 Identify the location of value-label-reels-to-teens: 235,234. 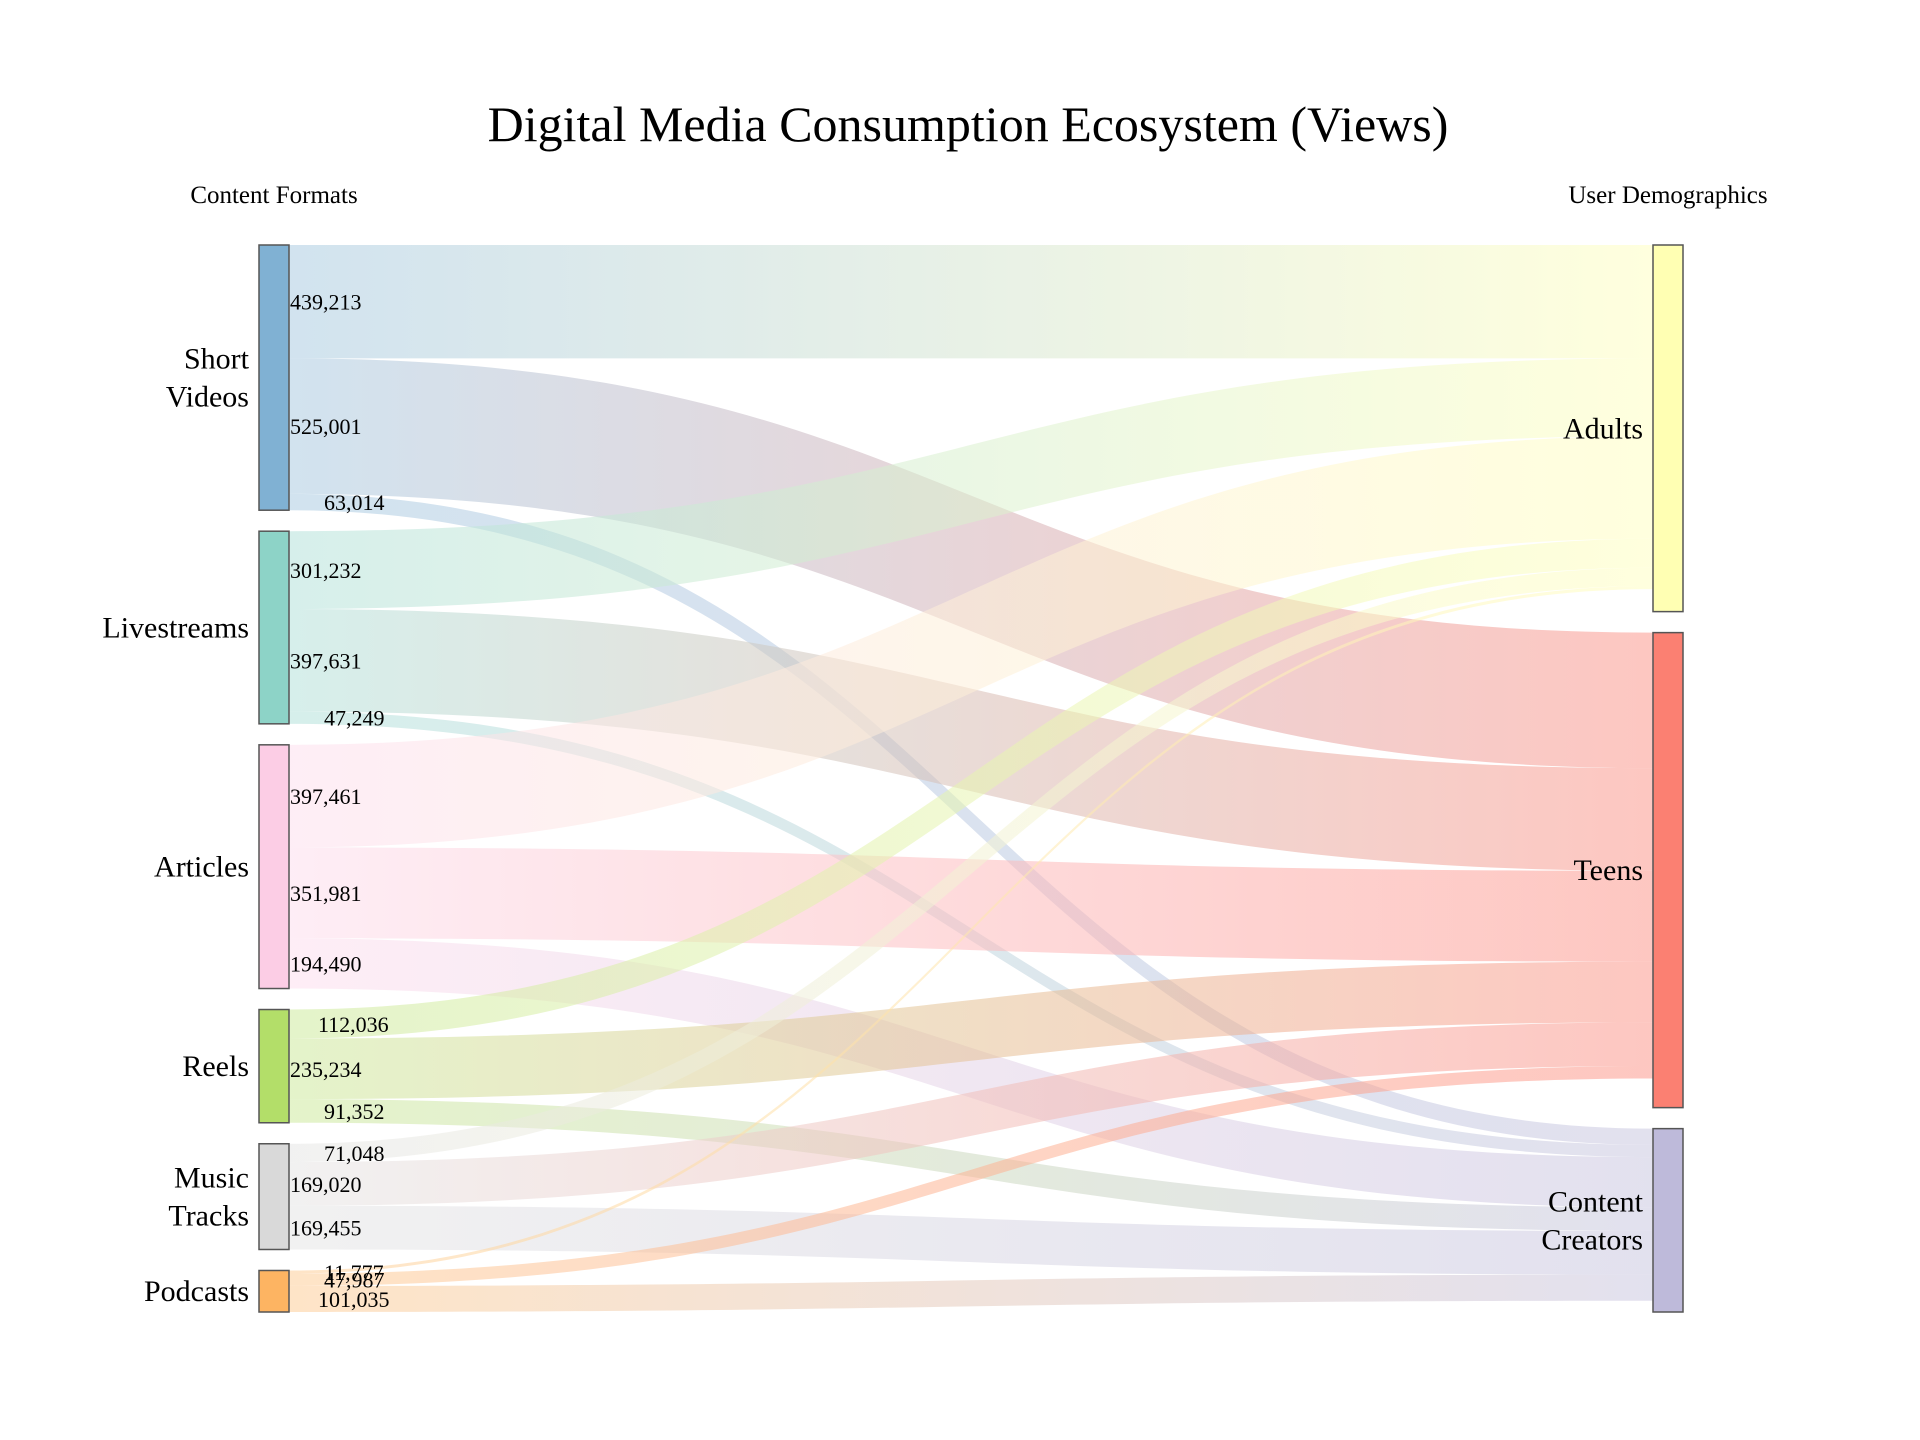
(326, 1069).